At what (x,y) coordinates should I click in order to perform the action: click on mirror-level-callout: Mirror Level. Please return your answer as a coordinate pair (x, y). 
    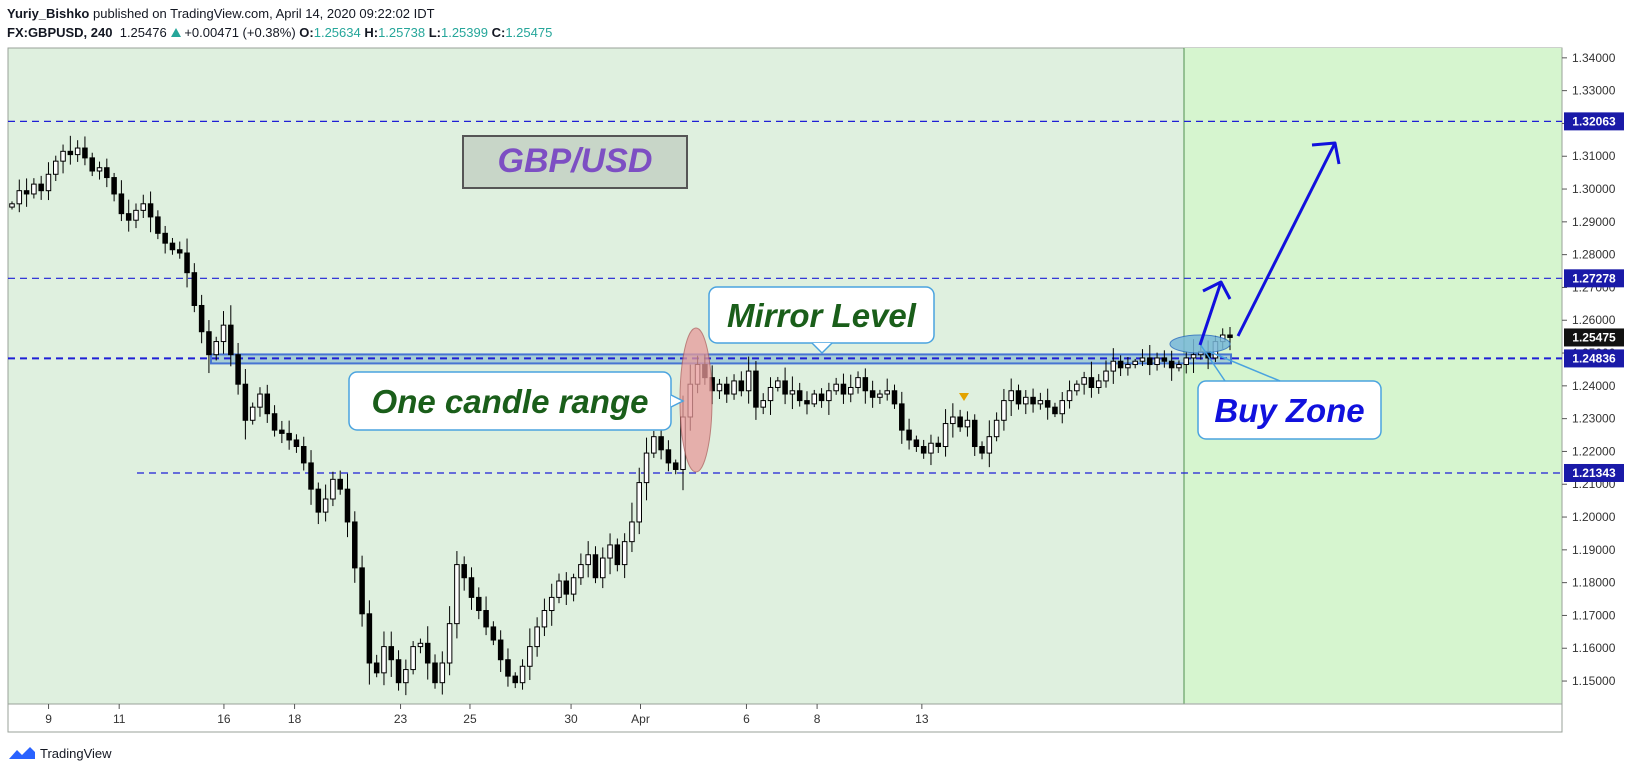
    Looking at the image, I should click on (821, 320).